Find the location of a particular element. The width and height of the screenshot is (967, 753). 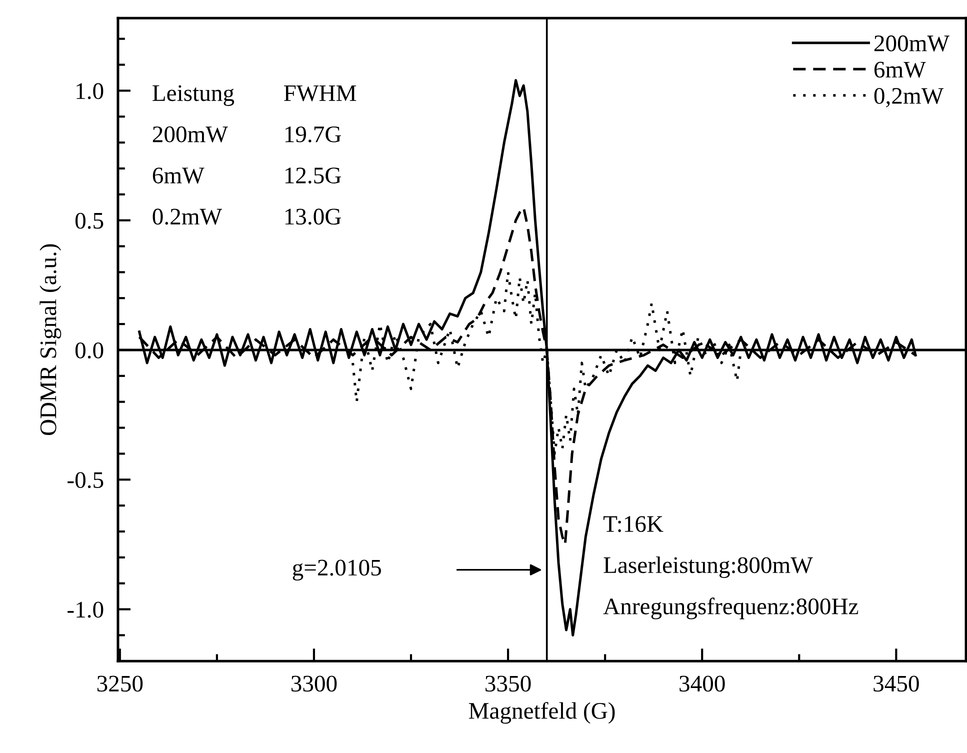

annotation: Laserleistung:800mW is located at coordinates (708, 567).